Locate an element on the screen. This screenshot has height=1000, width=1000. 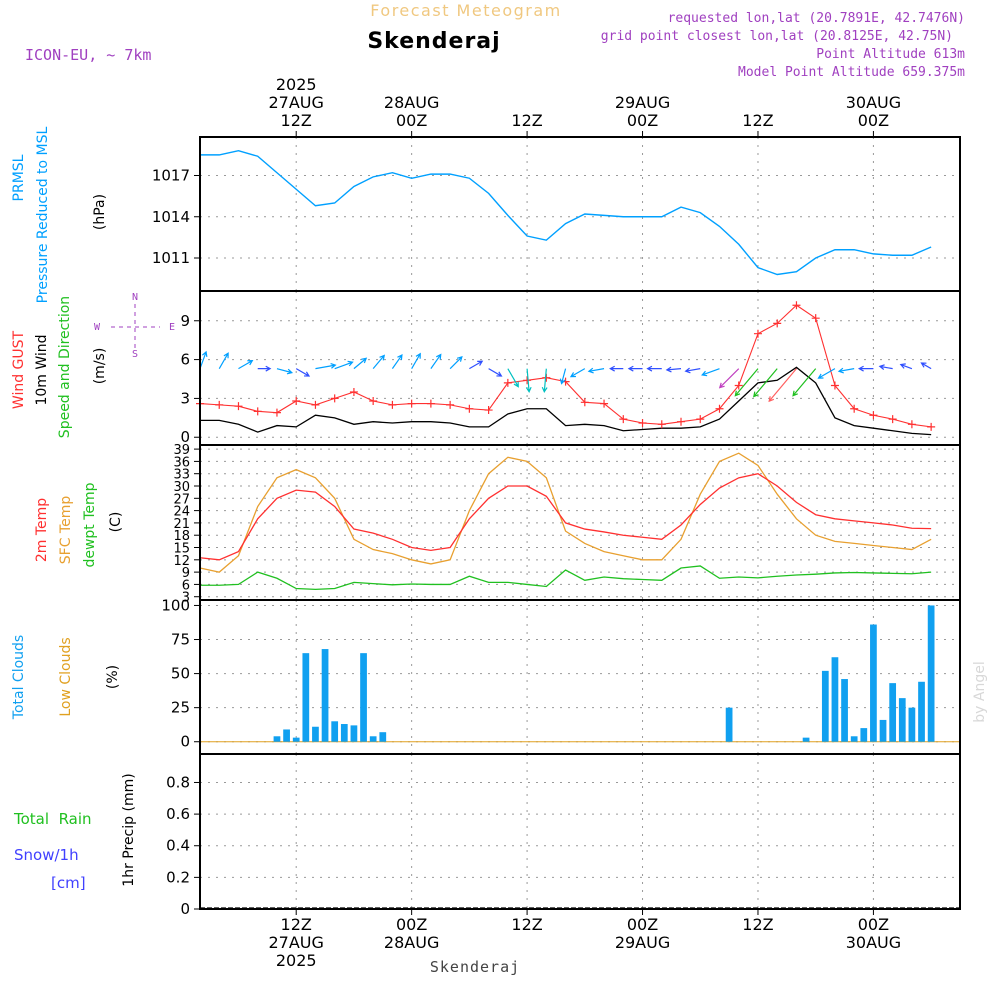
x-tick-label-bottom: 27AUG is located at coordinates (295, 942).